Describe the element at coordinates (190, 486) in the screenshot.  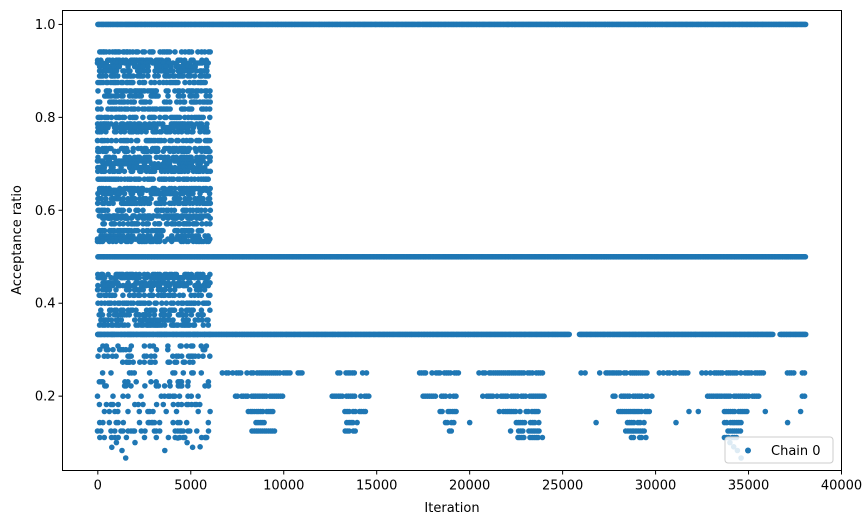
I see `x-tick-label: 5000` at that location.